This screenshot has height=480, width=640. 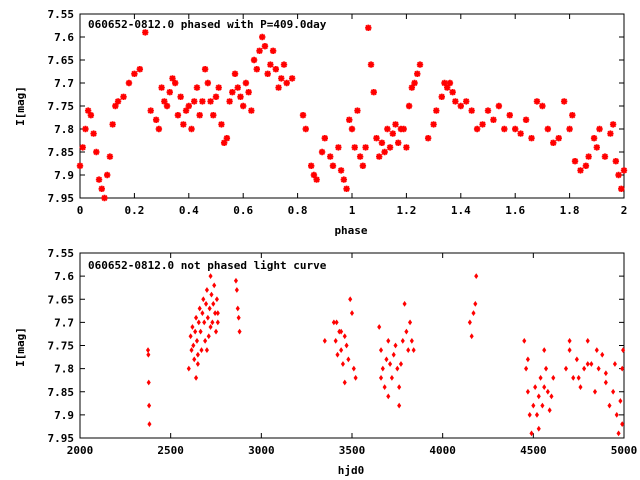 What do you see at coordinates (461, 210) in the screenshot?
I see `phased-xtick-label: 1.4` at bounding box center [461, 210].